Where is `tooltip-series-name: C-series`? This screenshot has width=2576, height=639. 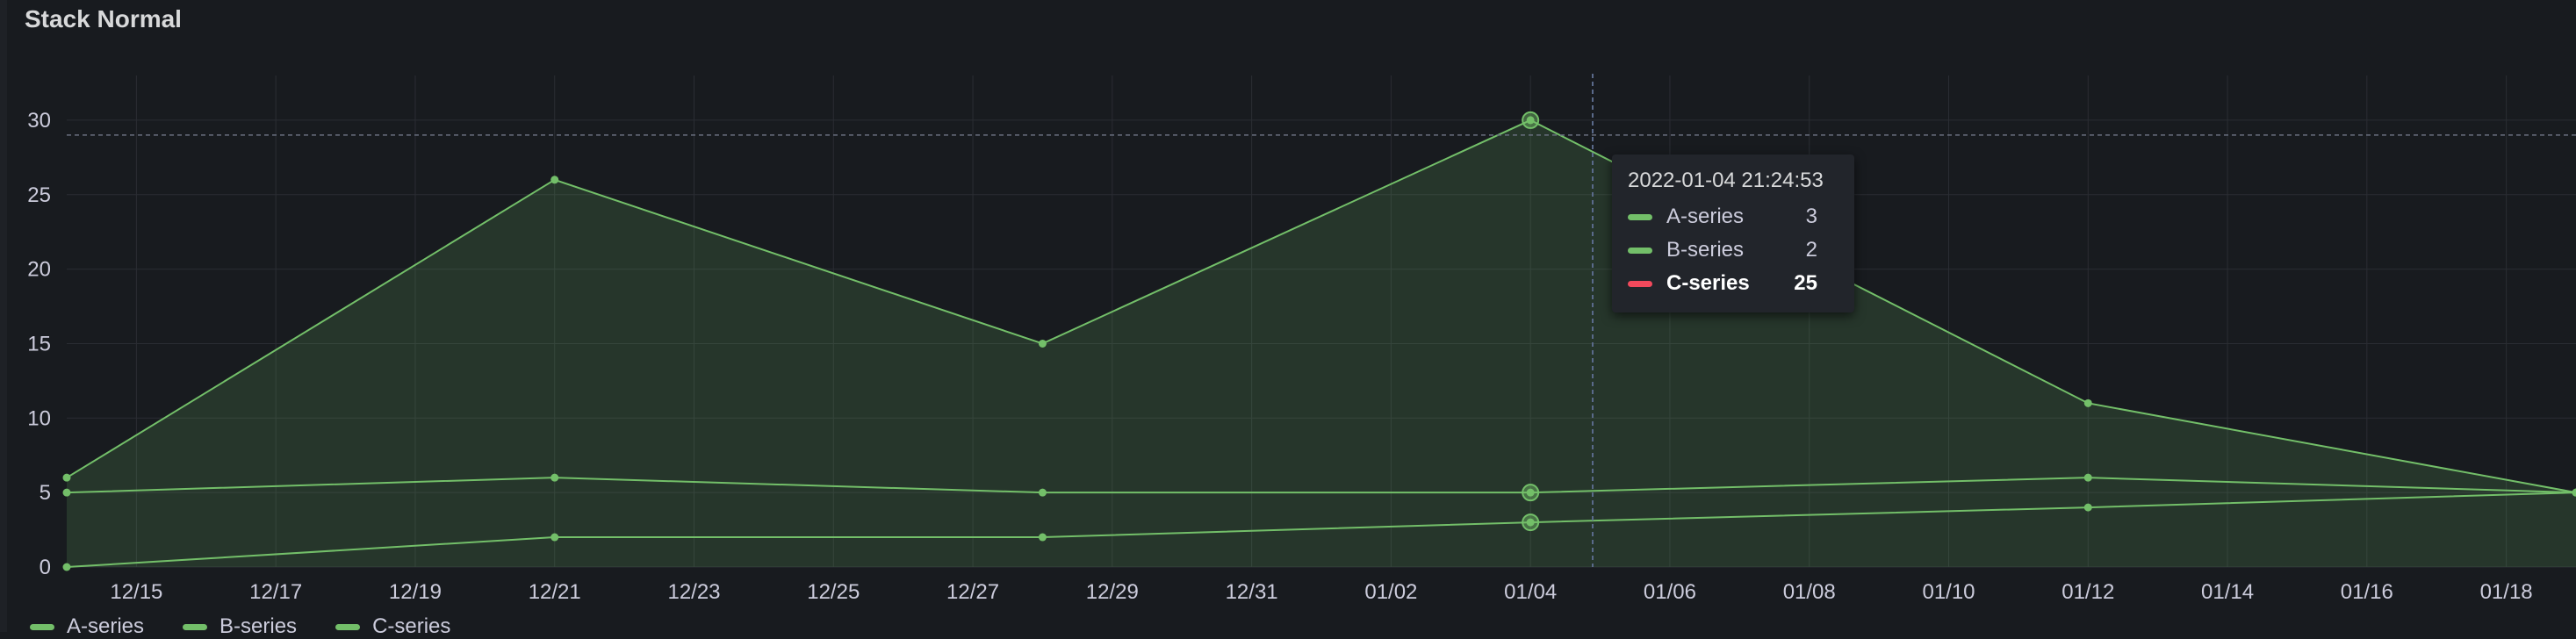 tooltip-series-name: C-series is located at coordinates (1722, 283).